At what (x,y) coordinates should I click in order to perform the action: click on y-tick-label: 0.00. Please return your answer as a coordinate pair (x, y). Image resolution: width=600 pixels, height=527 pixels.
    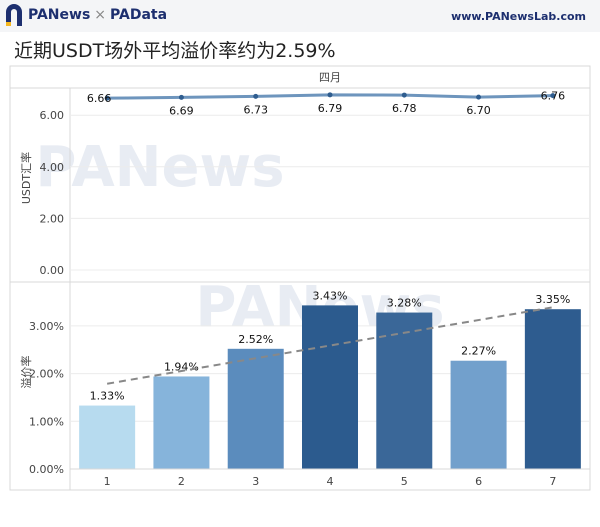
    Looking at the image, I should click on (52, 270).